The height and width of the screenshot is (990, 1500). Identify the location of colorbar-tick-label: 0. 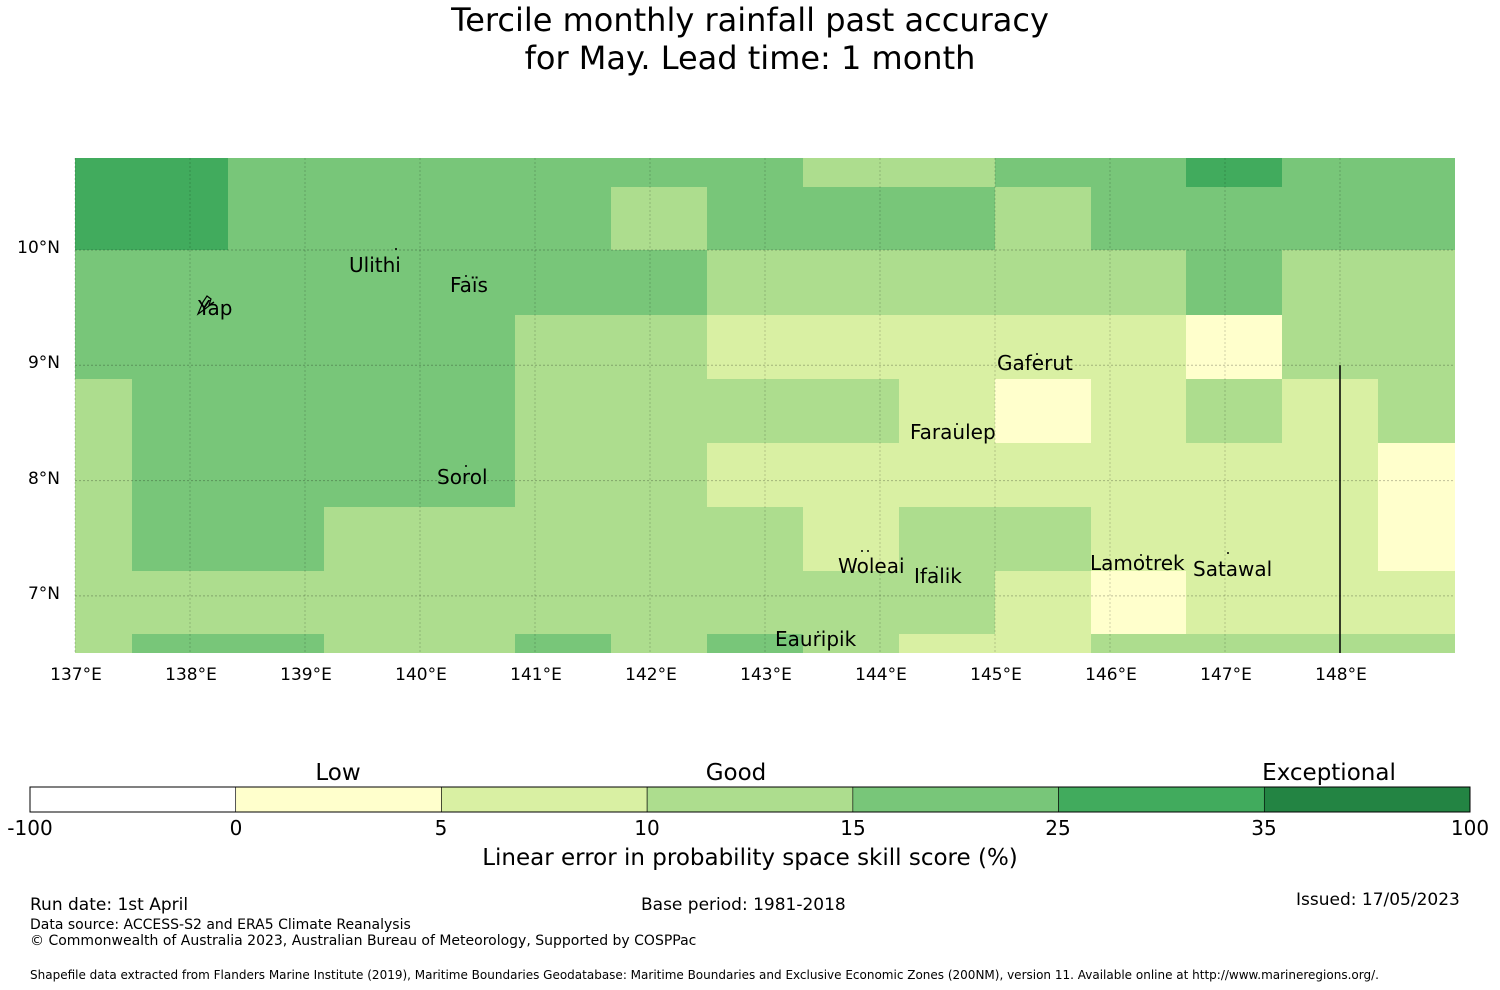
(236, 828).